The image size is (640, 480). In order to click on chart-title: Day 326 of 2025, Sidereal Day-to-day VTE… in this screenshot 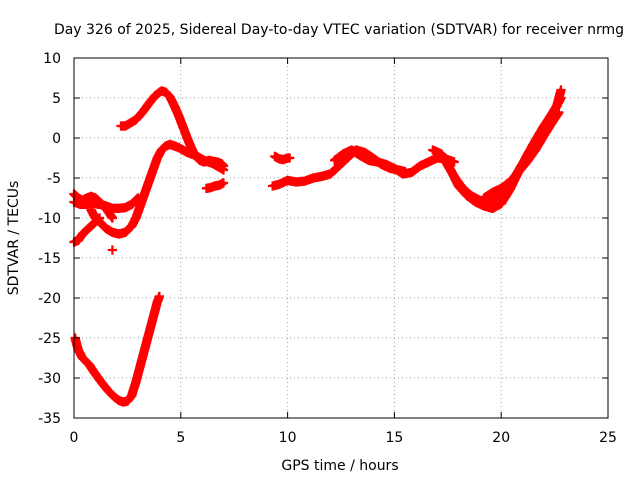, I will do `click(339, 30)`.